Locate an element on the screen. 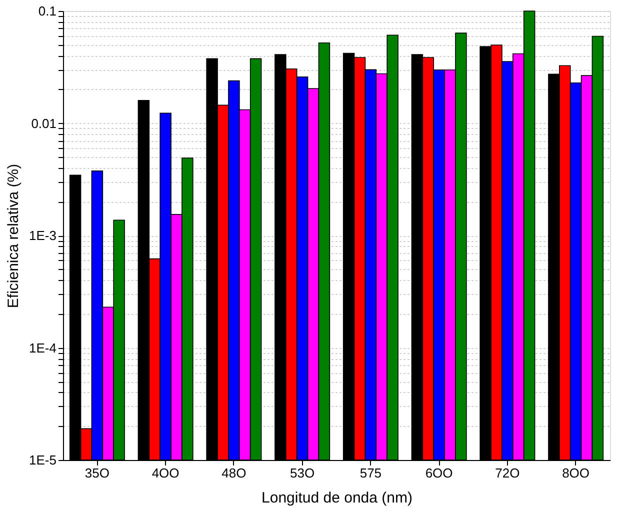  y-tick-label: 1E-3 is located at coordinates (42, 235).